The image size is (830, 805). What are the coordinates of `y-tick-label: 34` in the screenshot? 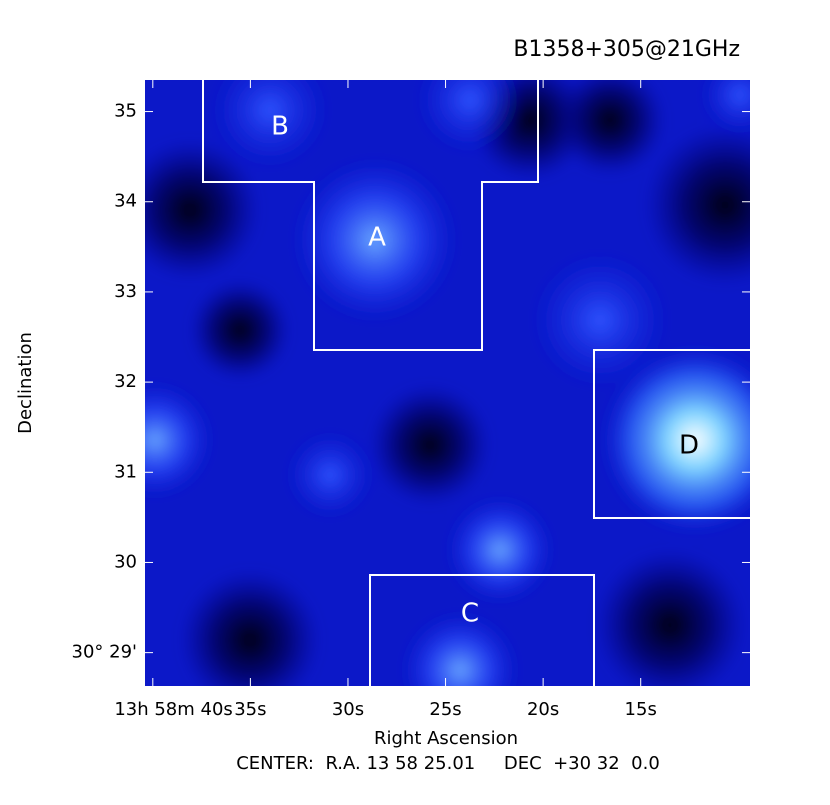 It's located at (125, 201).